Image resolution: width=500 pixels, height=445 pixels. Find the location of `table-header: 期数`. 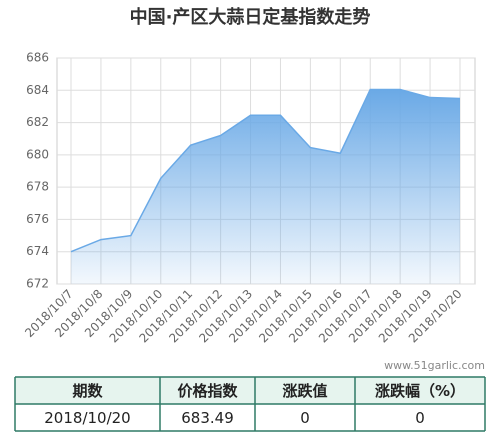

table-header: 期数 is located at coordinates (87, 391).